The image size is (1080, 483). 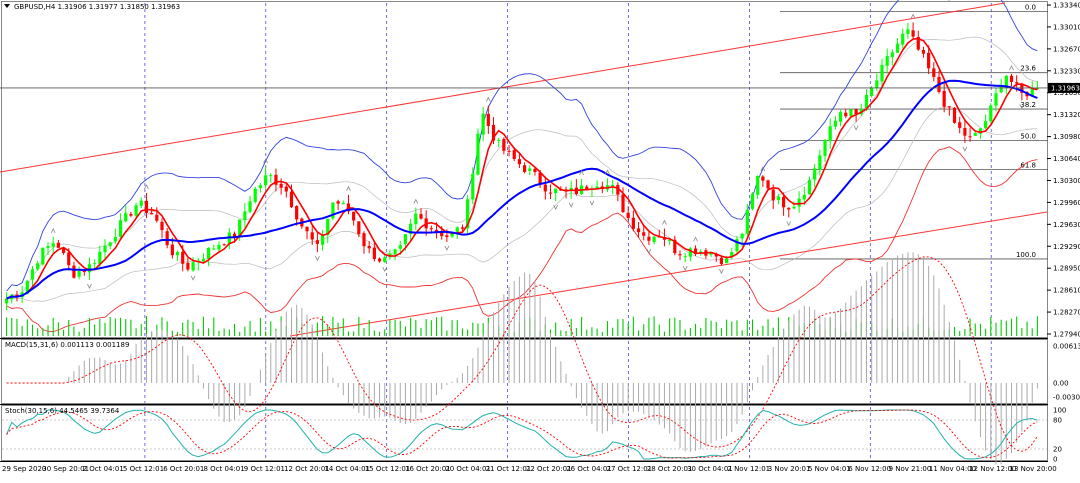 What do you see at coordinates (1028, 166) in the screenshot?
I see `fib-level-label: 61.8` at bounding box center [1028, 166].